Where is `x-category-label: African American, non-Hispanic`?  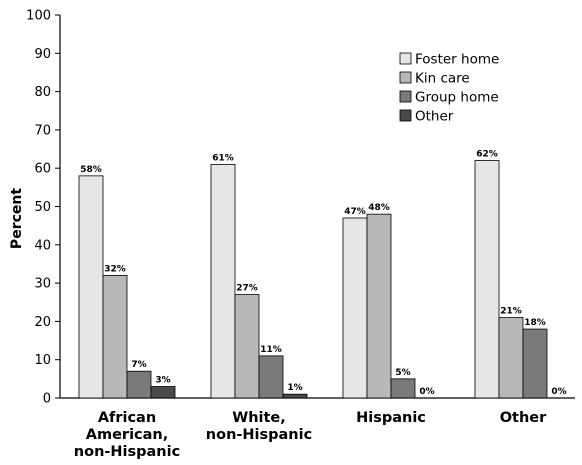 x-category-label: African American, non-Hispanic is located at coordinates (127, 435).